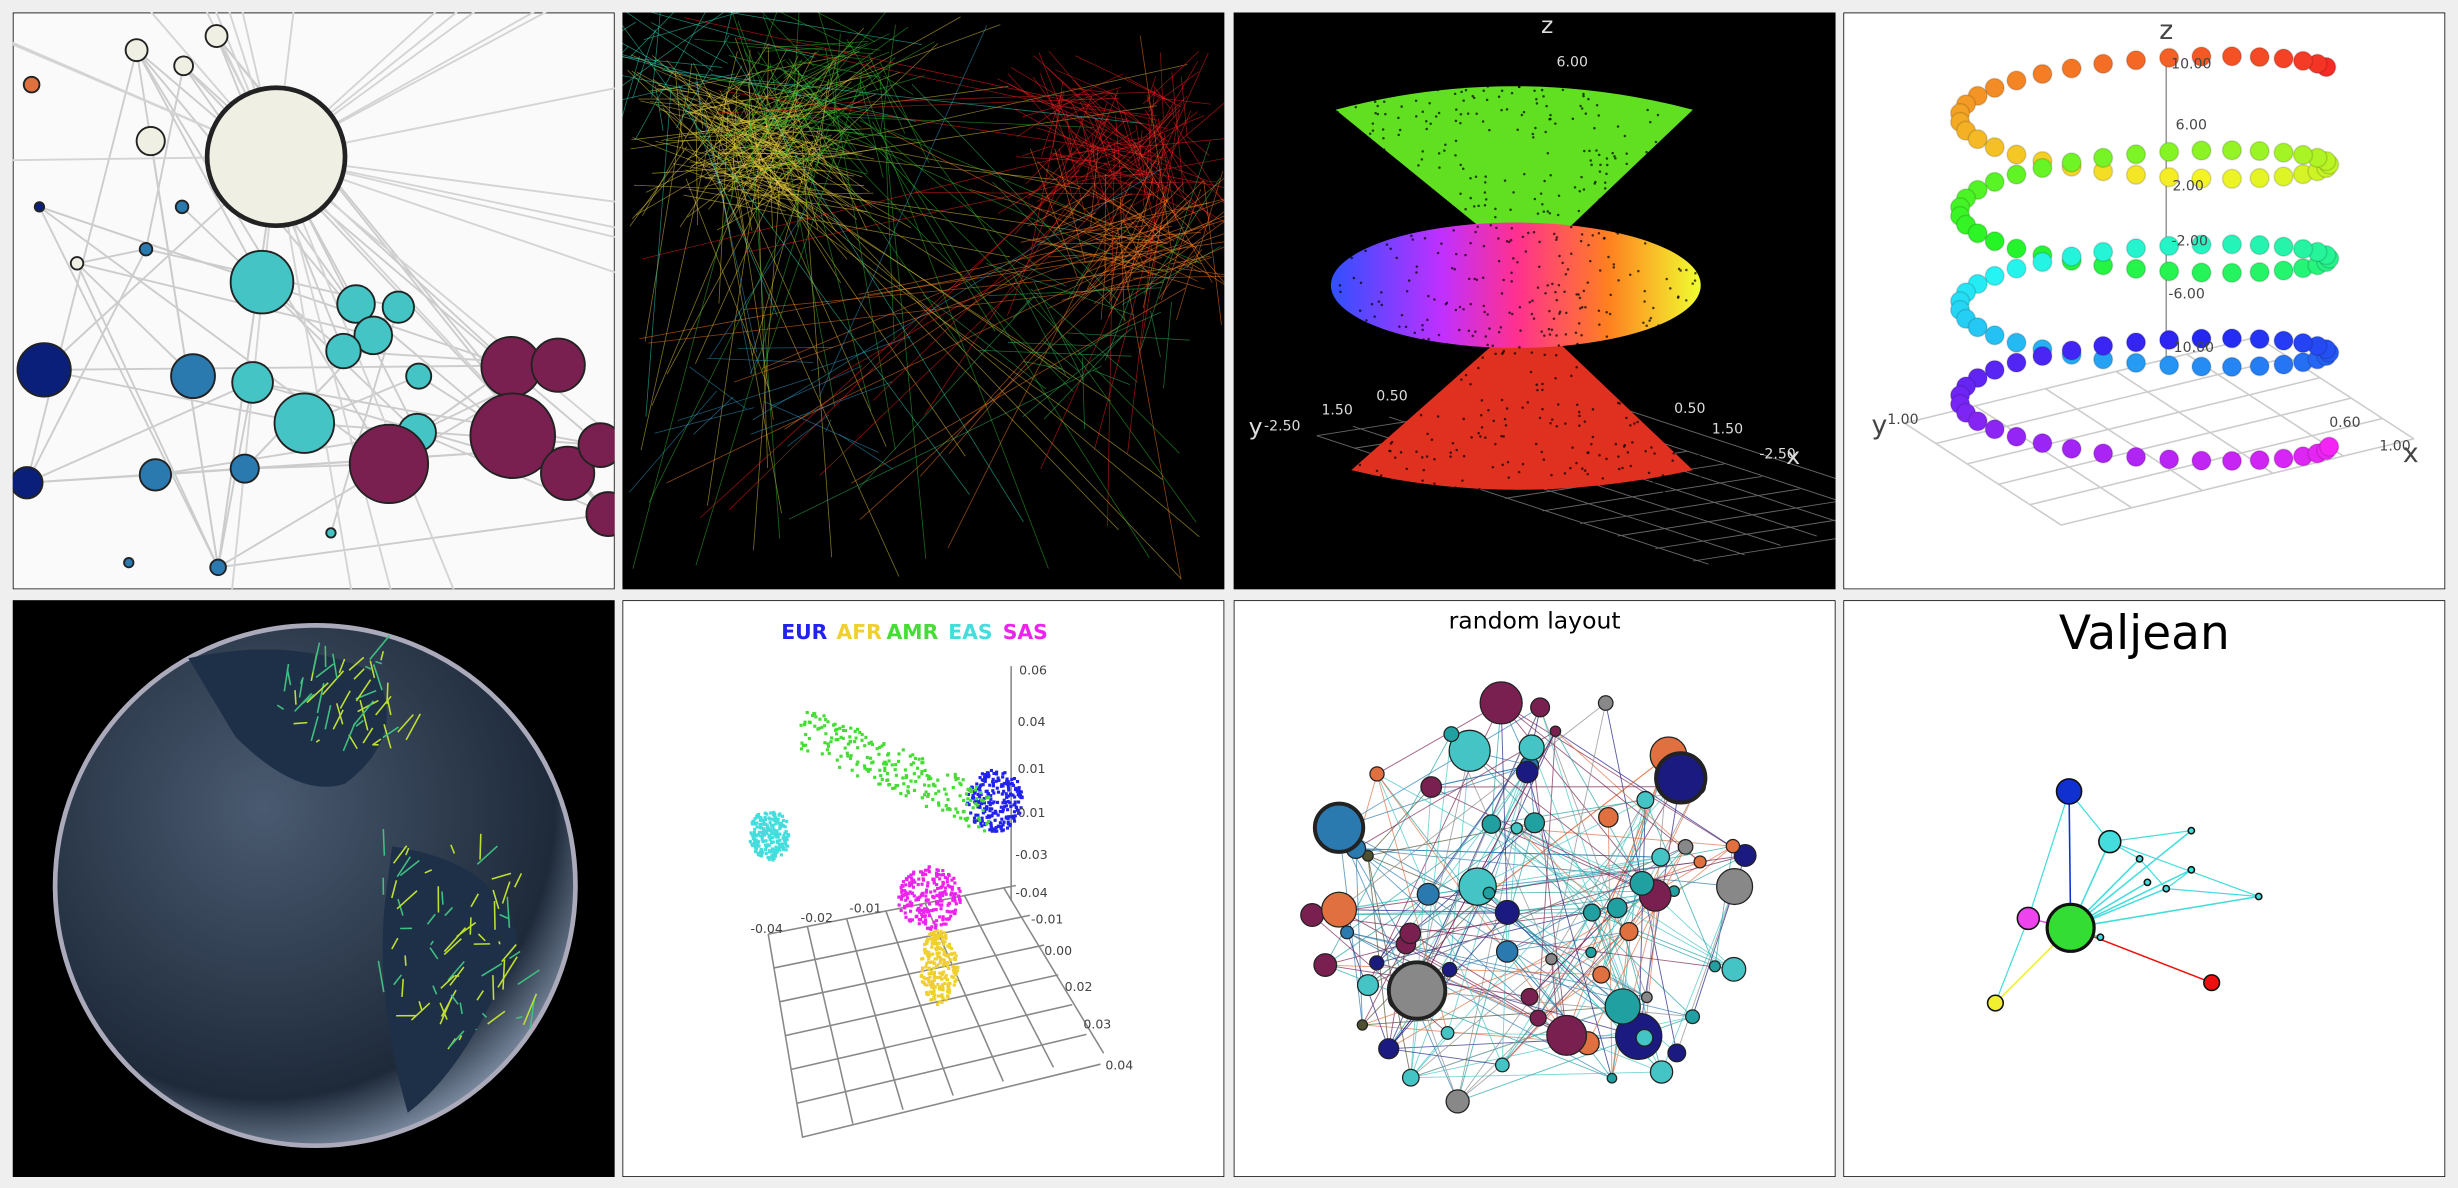 The height and width of the screenshot is (1188, 2458). What do you see at coordinates (1336, 411) in the screenshot?
I see `label: 1.50` at bounding box center [1336, 411].